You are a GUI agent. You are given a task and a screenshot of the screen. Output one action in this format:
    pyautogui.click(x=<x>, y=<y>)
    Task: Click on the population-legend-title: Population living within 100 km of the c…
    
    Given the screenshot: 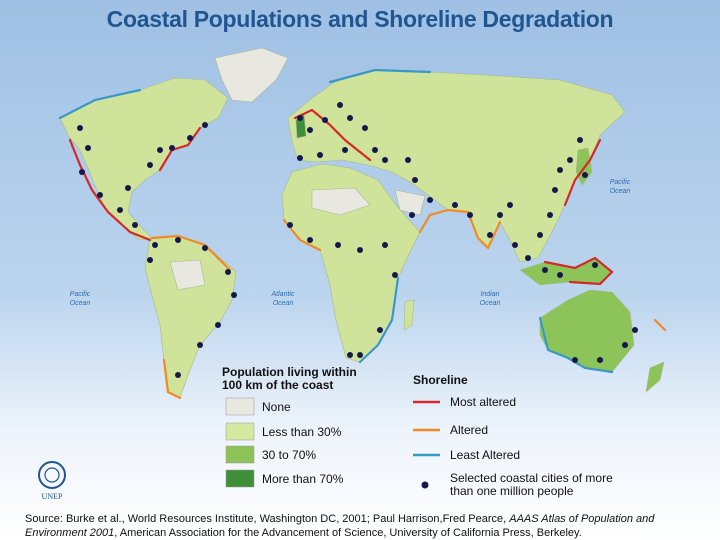 What is the action you would take?
    pyautogui.click(x=289, y=379)
    